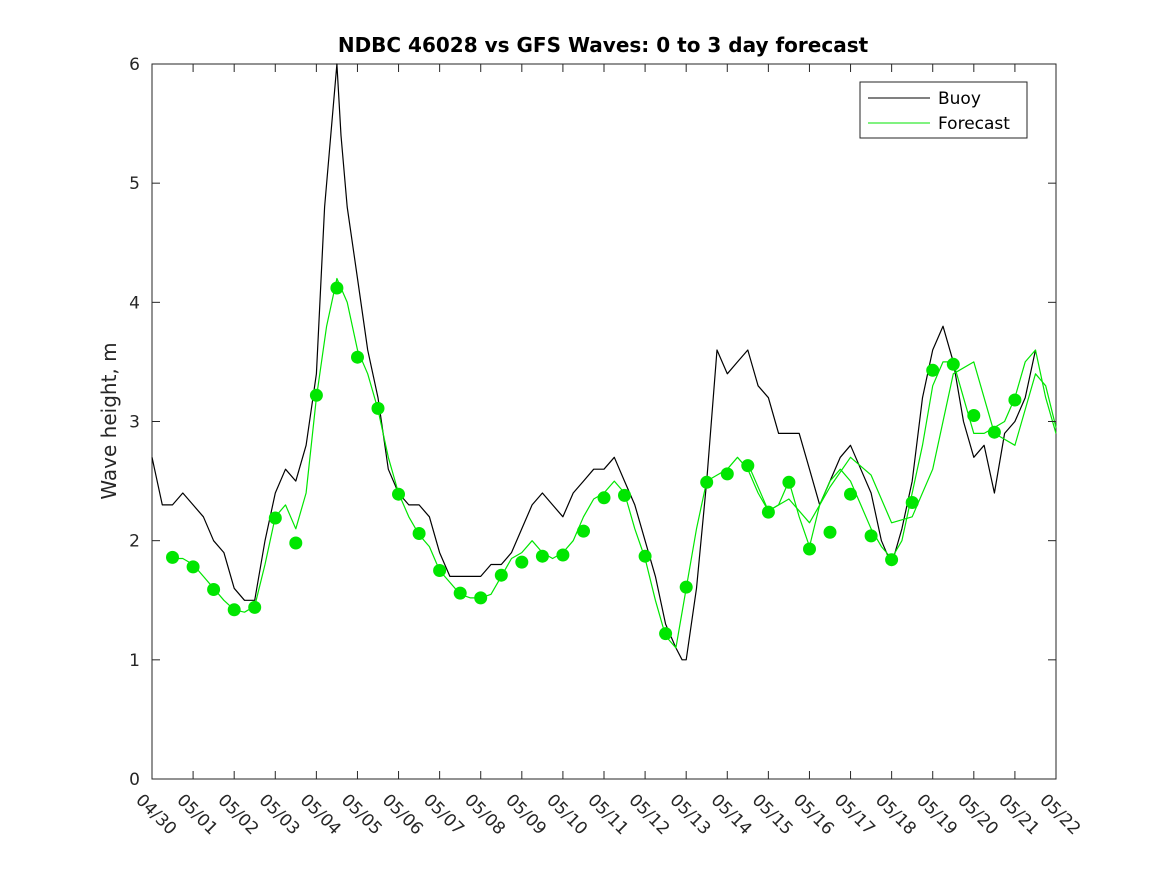  I want to click on x-tick-label: 05/03, so click(279, 814).